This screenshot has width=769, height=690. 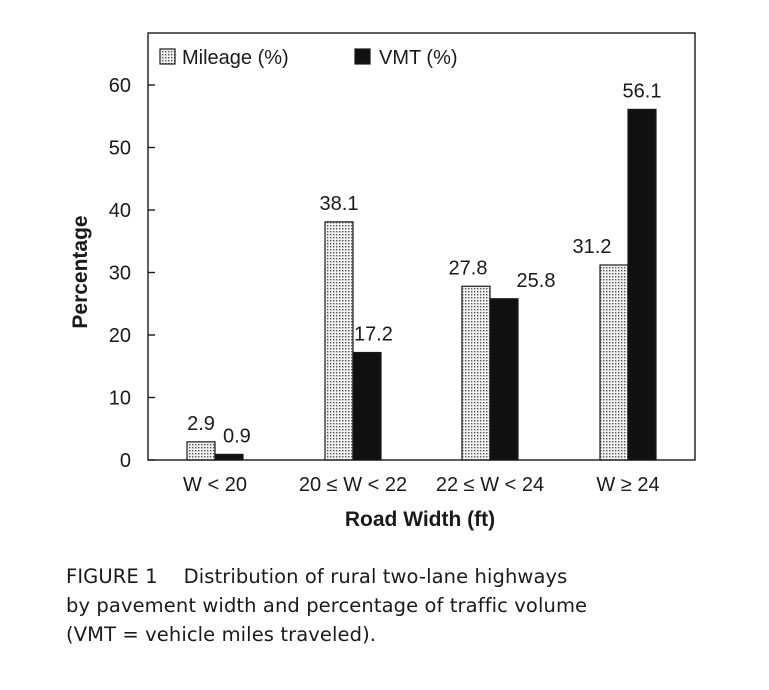 I want to click on caption-text-1: Distribution of rural two-lane highways, so click(x=375, y=576).